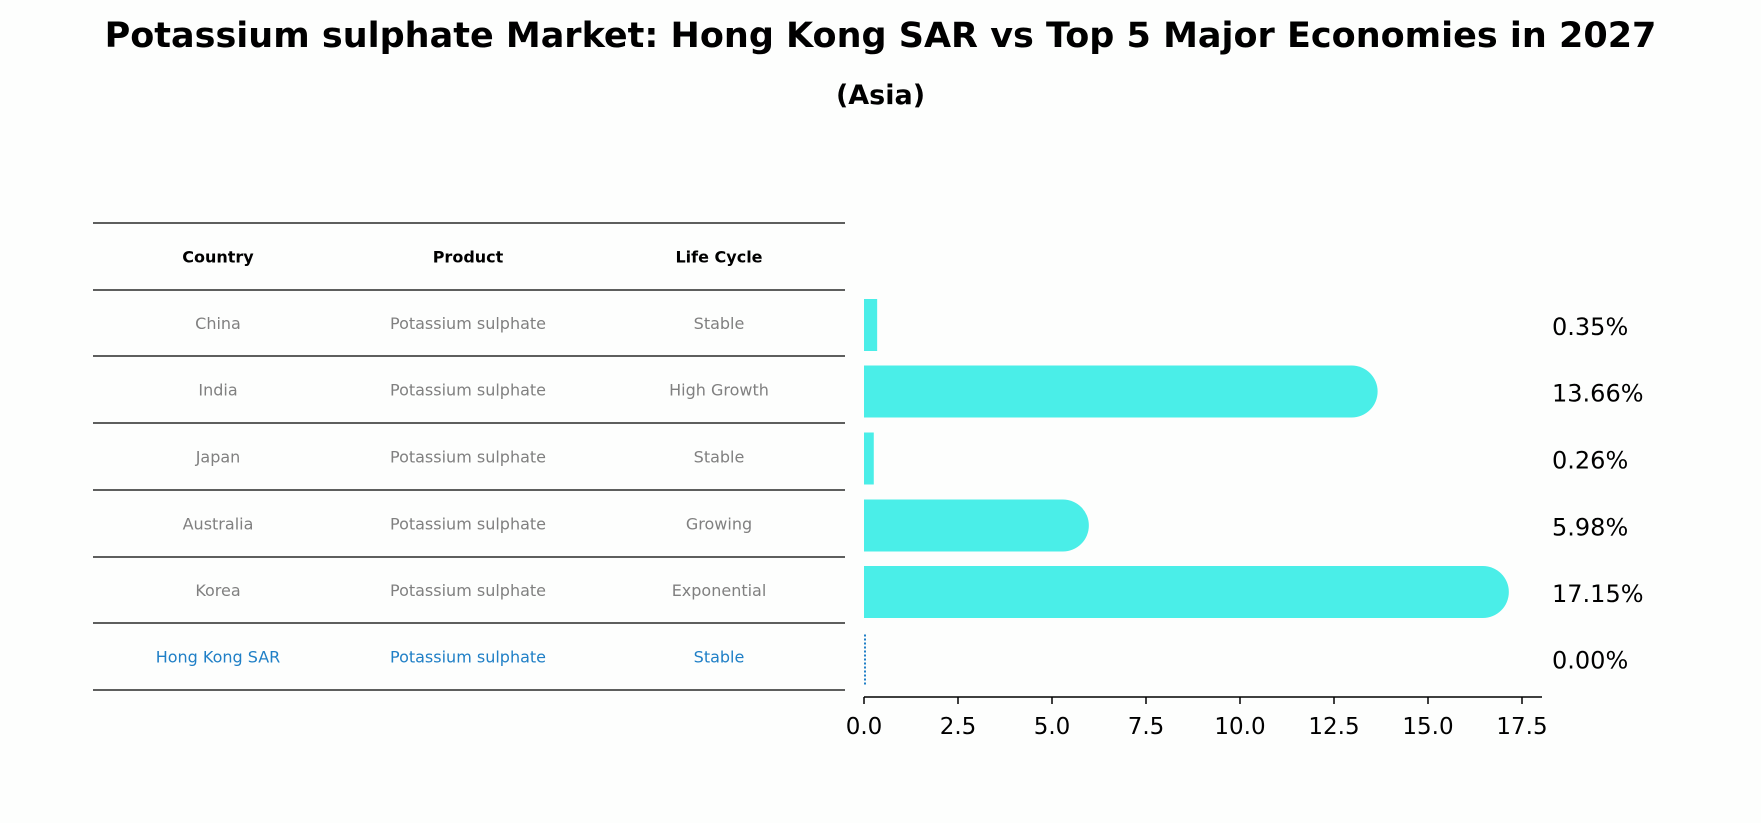 The image size is (1761, 823). I want to click on bar-australia, so click(976, 525).